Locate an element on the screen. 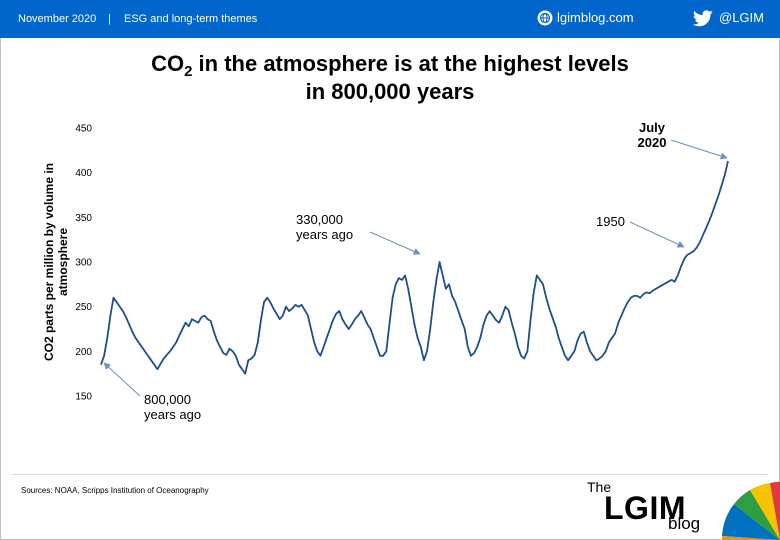  footer-divider is located at coordinates (390, 474).